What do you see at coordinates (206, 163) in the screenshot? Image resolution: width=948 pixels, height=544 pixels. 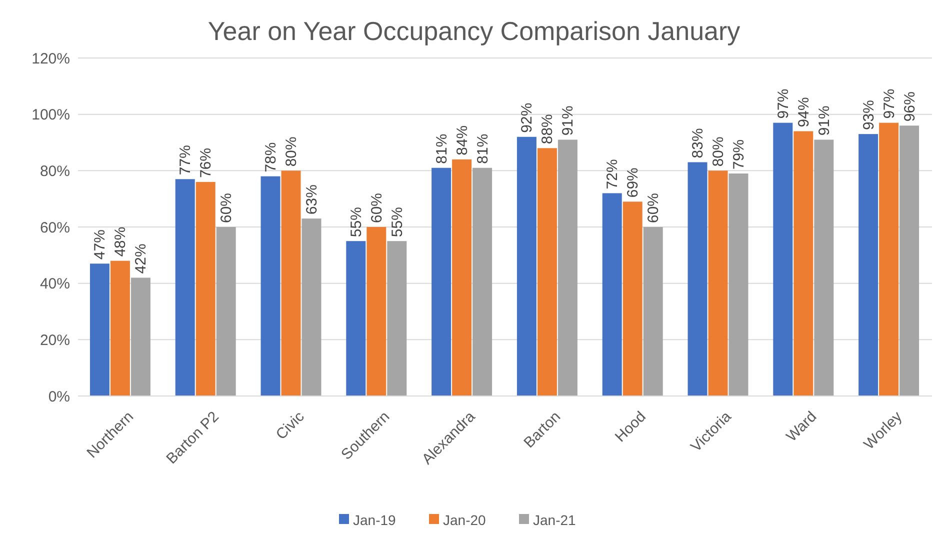 I see `data-label: 76%` at bounding box center [206, 163].